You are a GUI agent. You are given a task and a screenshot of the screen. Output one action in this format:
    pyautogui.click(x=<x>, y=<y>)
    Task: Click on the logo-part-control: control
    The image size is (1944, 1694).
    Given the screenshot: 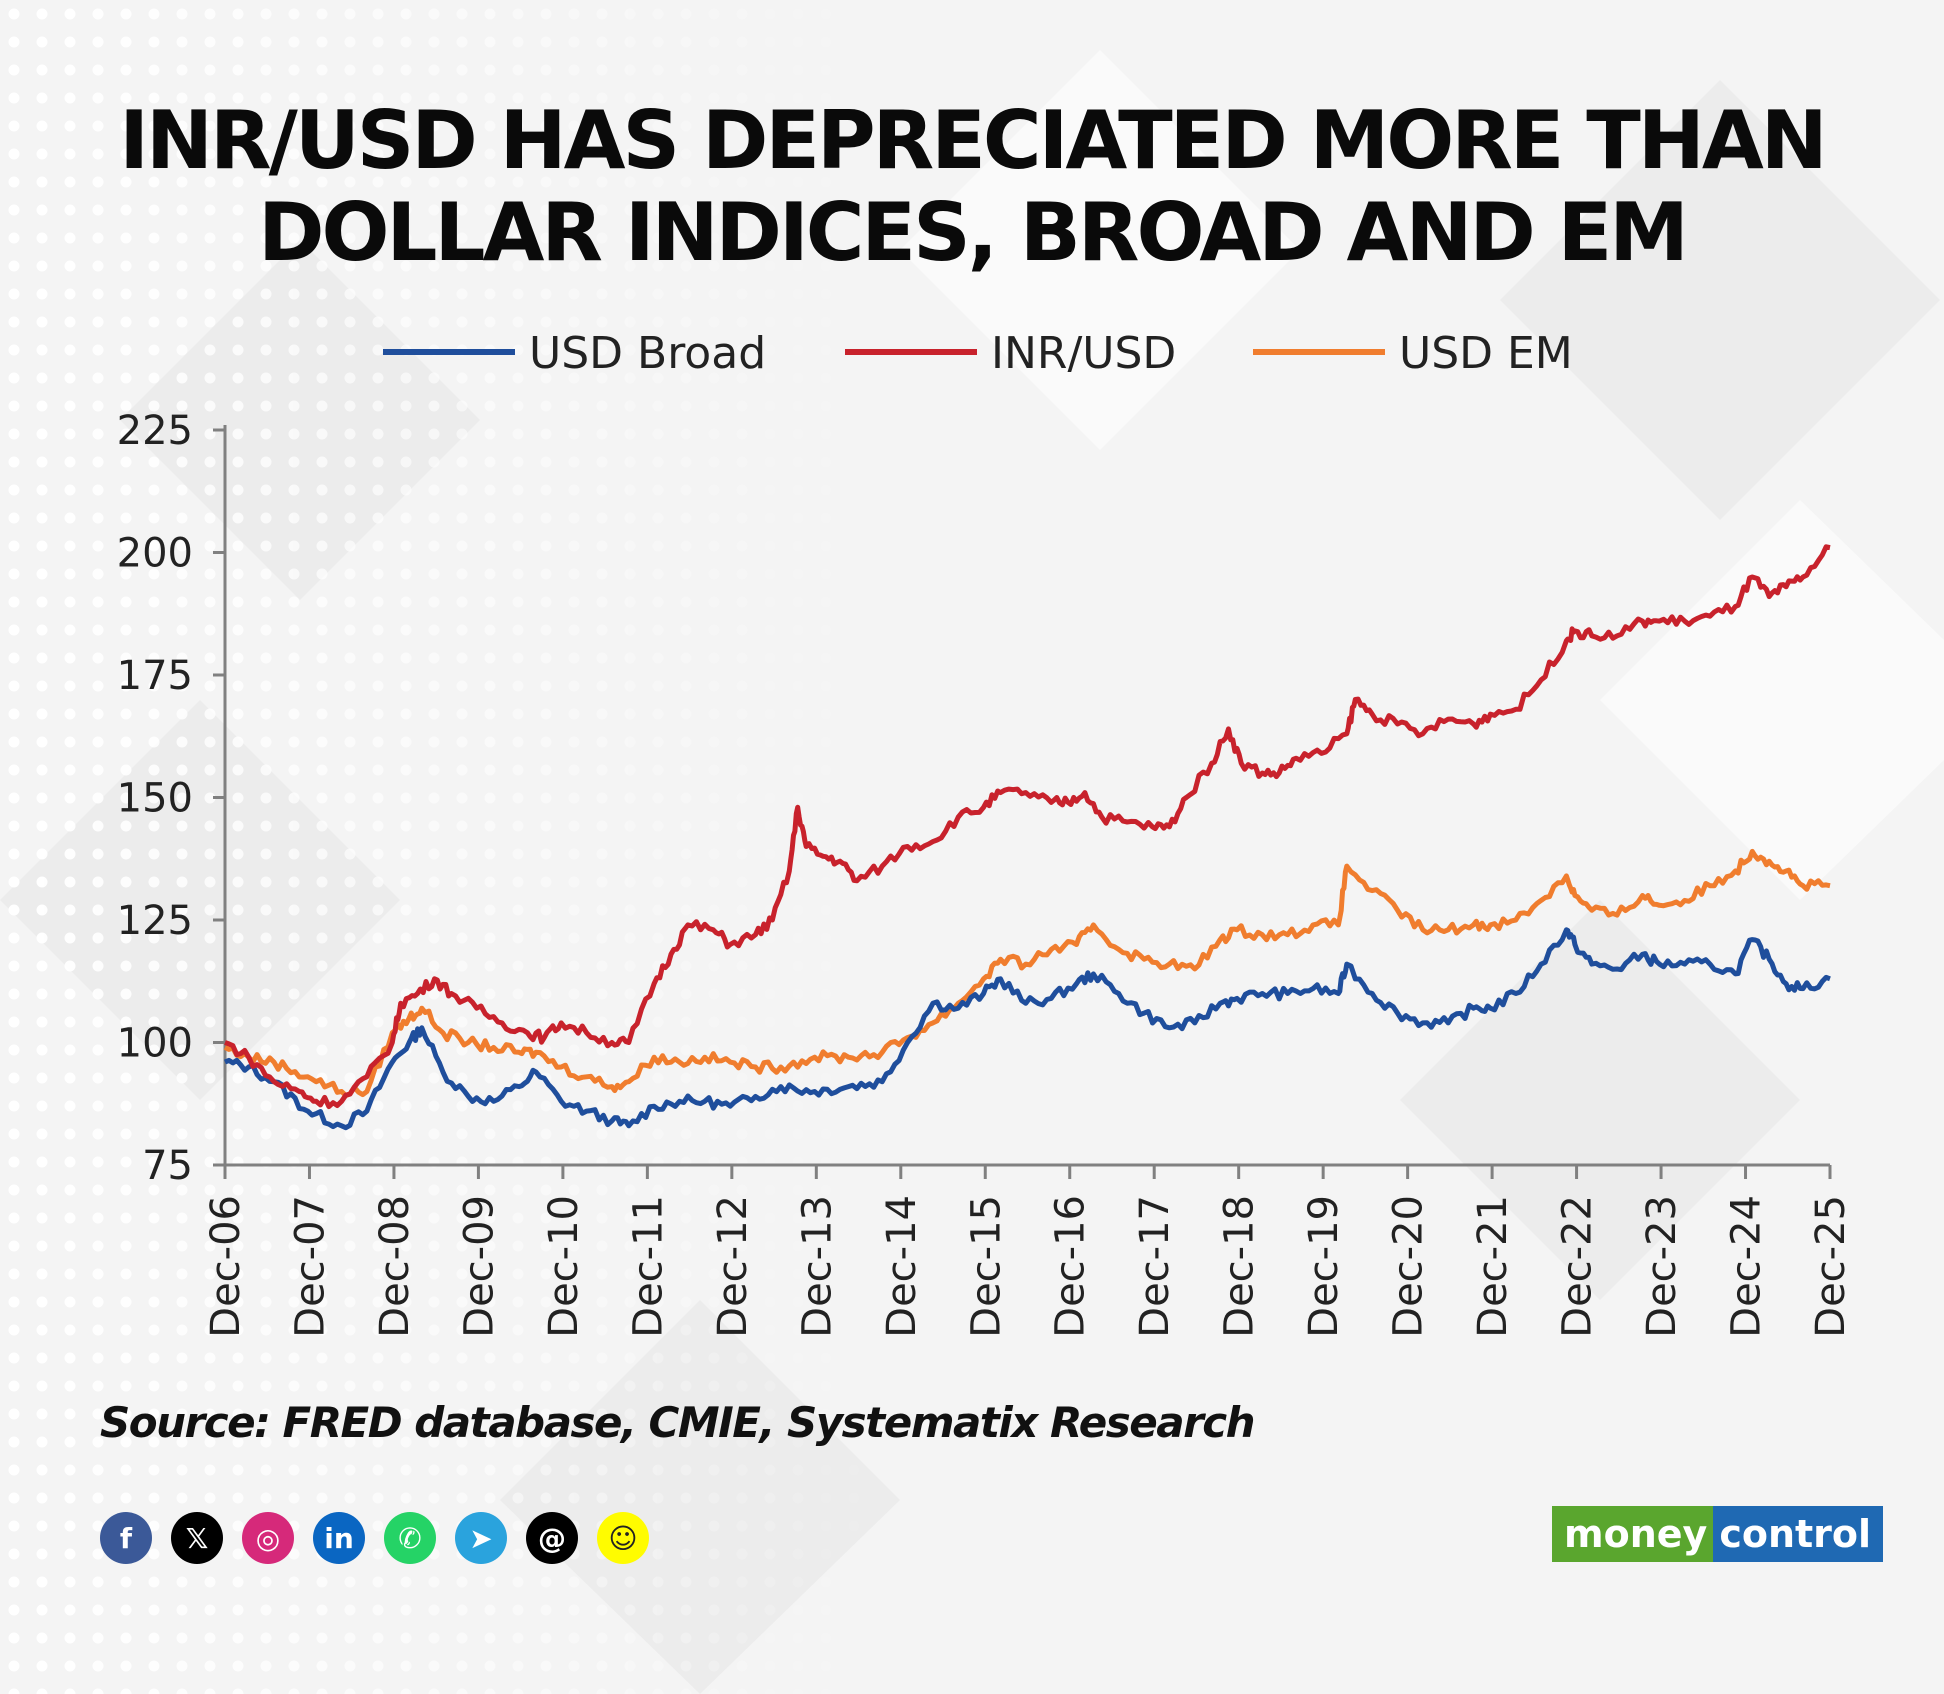 What is the action you would take?
    pyautogui.click(x=1798, y=1534)
    